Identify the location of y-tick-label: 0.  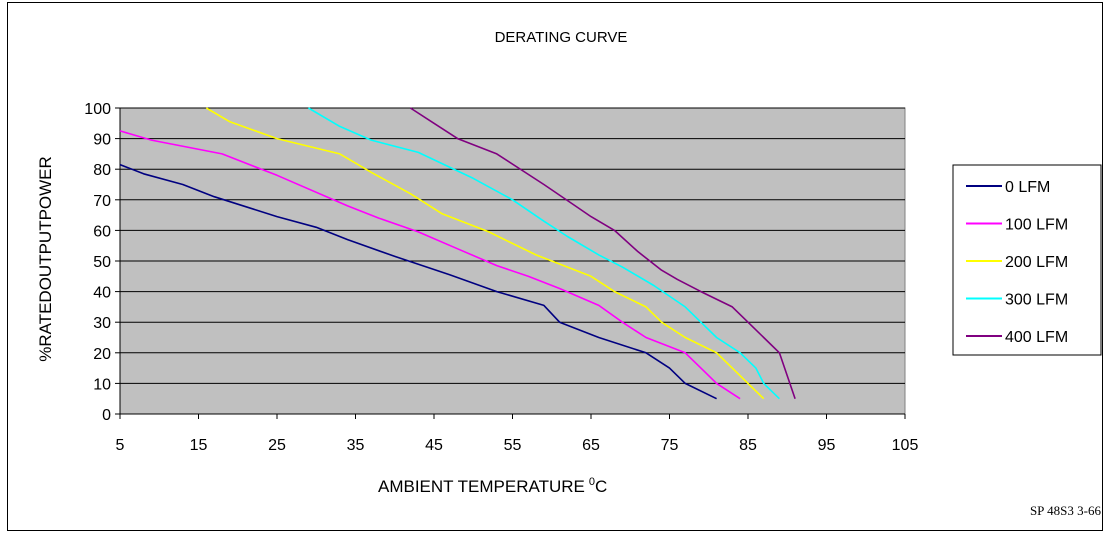
(106, 415).